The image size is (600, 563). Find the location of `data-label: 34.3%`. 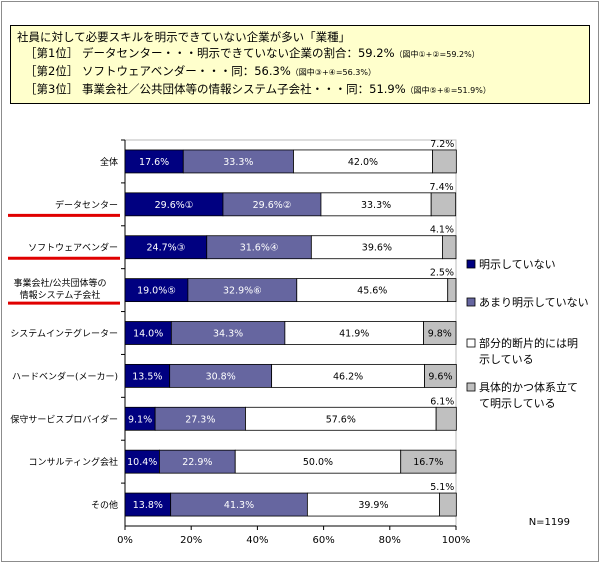

data-label: 34.3% is located at coordinates (228, 334).